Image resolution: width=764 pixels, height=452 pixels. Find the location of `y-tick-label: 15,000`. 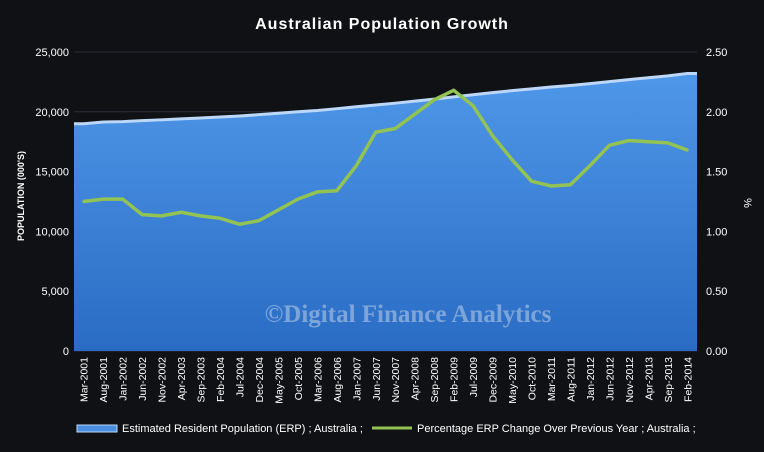

y-tick-label: 15,000 is located at coordinates (52, 173).